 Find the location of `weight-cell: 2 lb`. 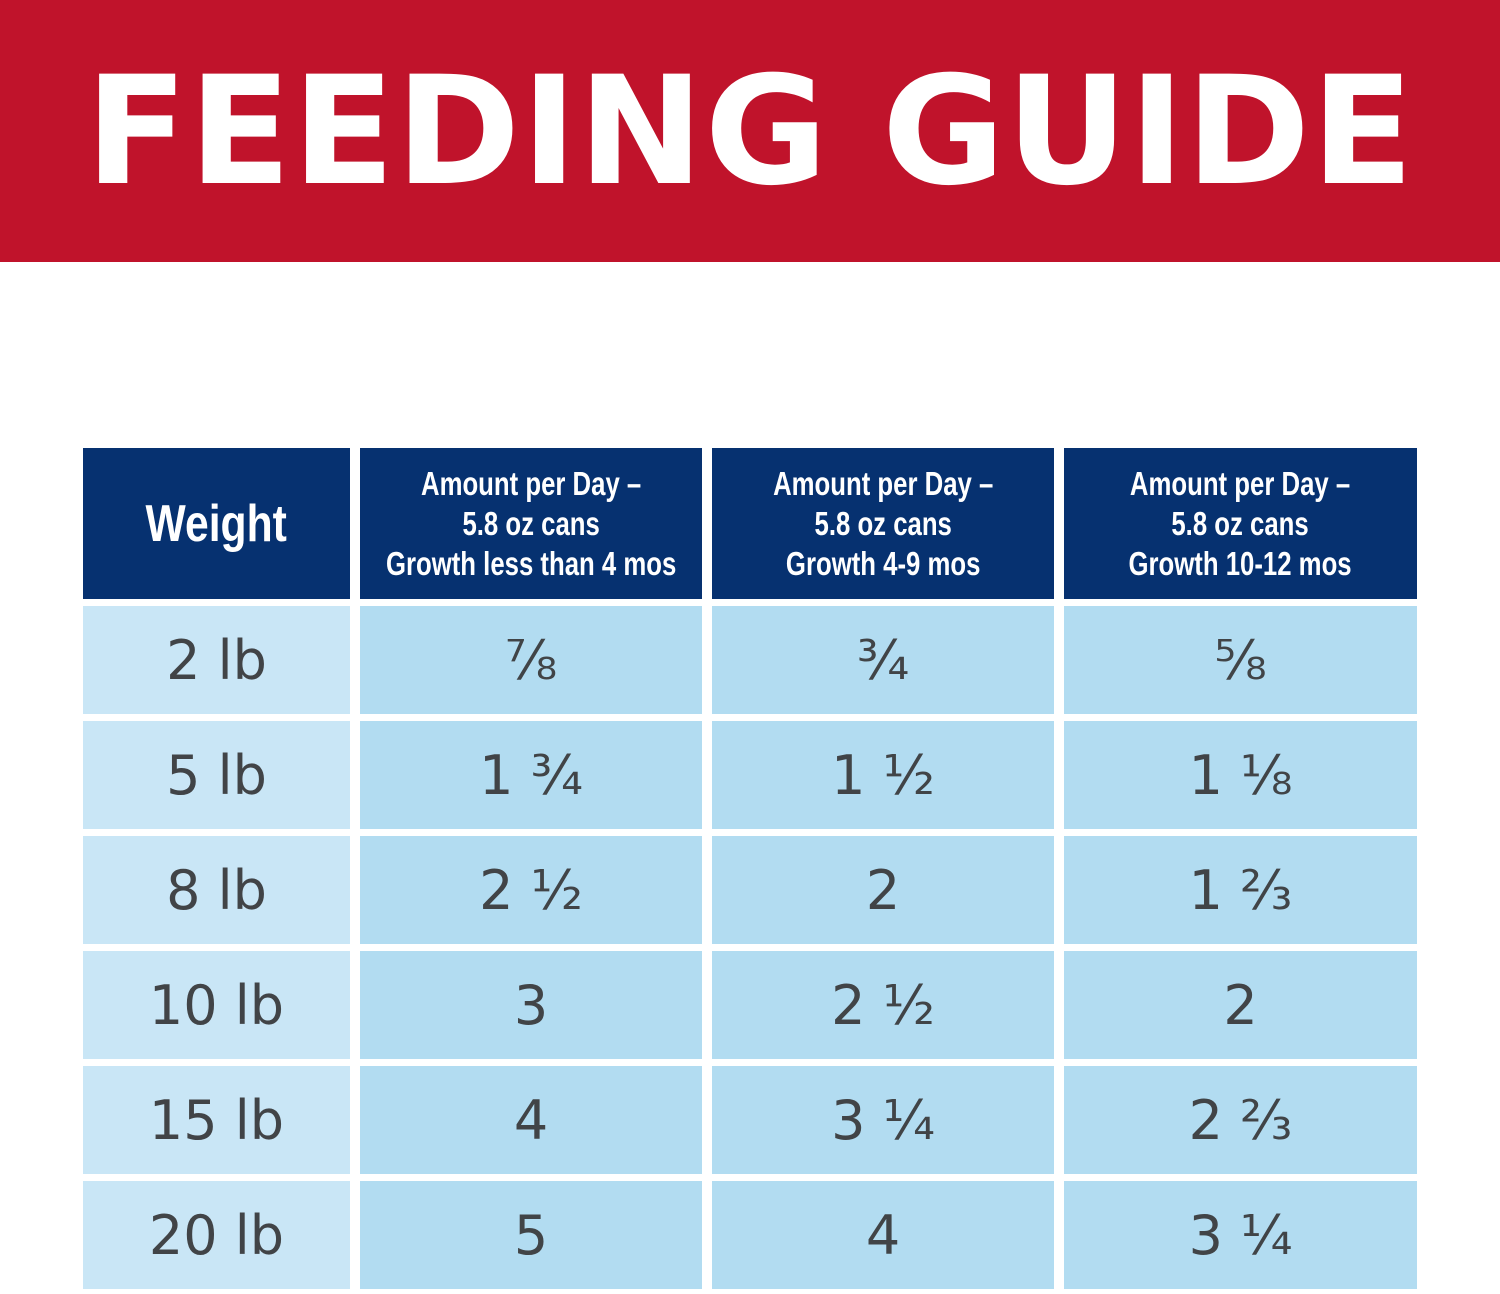

weight-cell: 2 lb is located at coordinates (216, 660).